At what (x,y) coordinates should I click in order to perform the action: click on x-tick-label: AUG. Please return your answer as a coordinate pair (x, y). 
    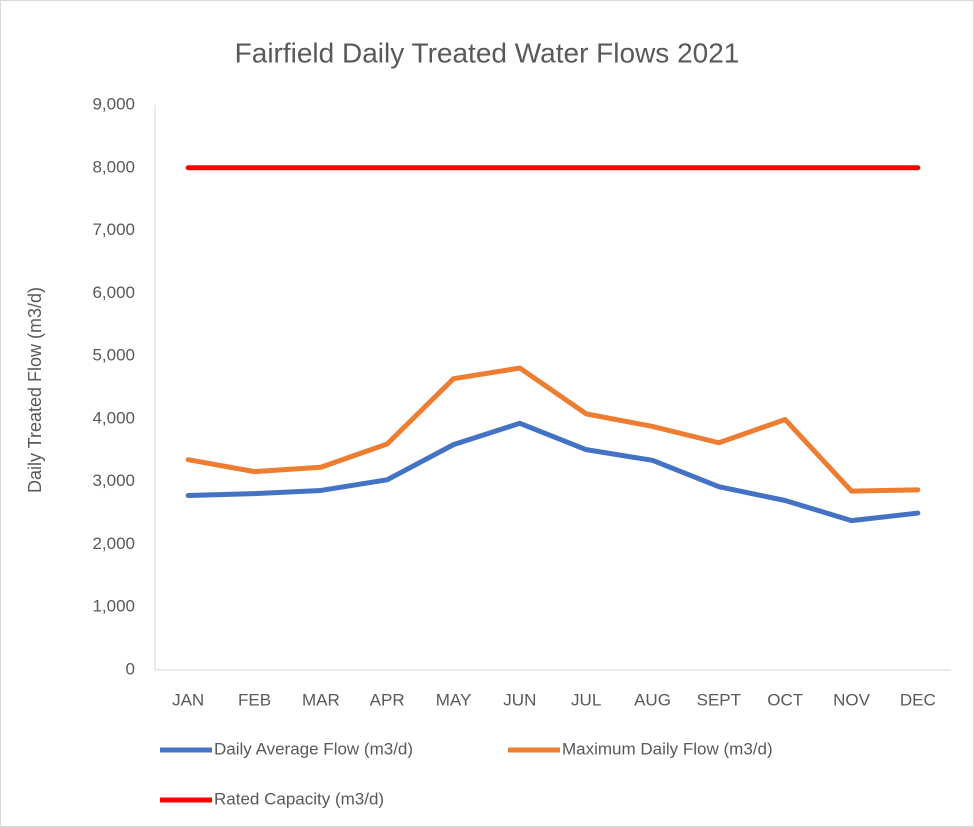
    Looking at the image, I should click on (652, 699).